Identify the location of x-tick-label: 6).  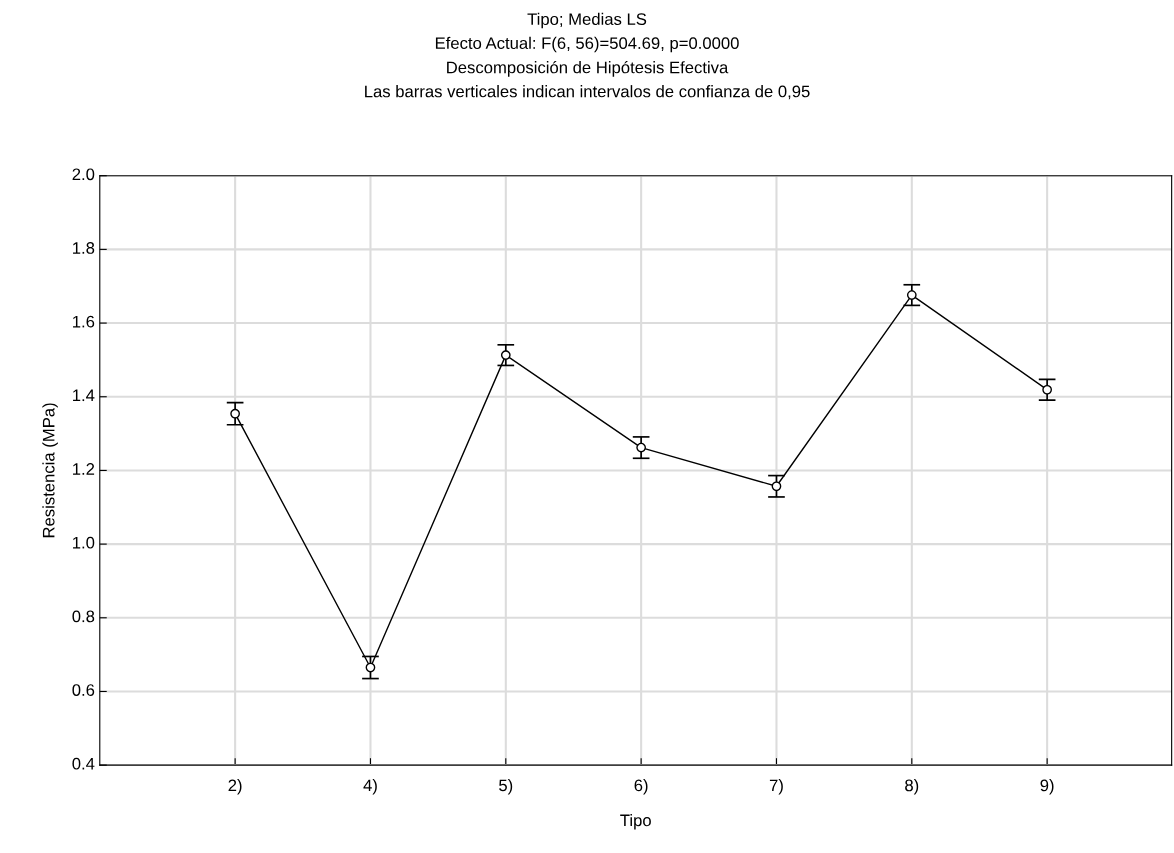
(641, 787).